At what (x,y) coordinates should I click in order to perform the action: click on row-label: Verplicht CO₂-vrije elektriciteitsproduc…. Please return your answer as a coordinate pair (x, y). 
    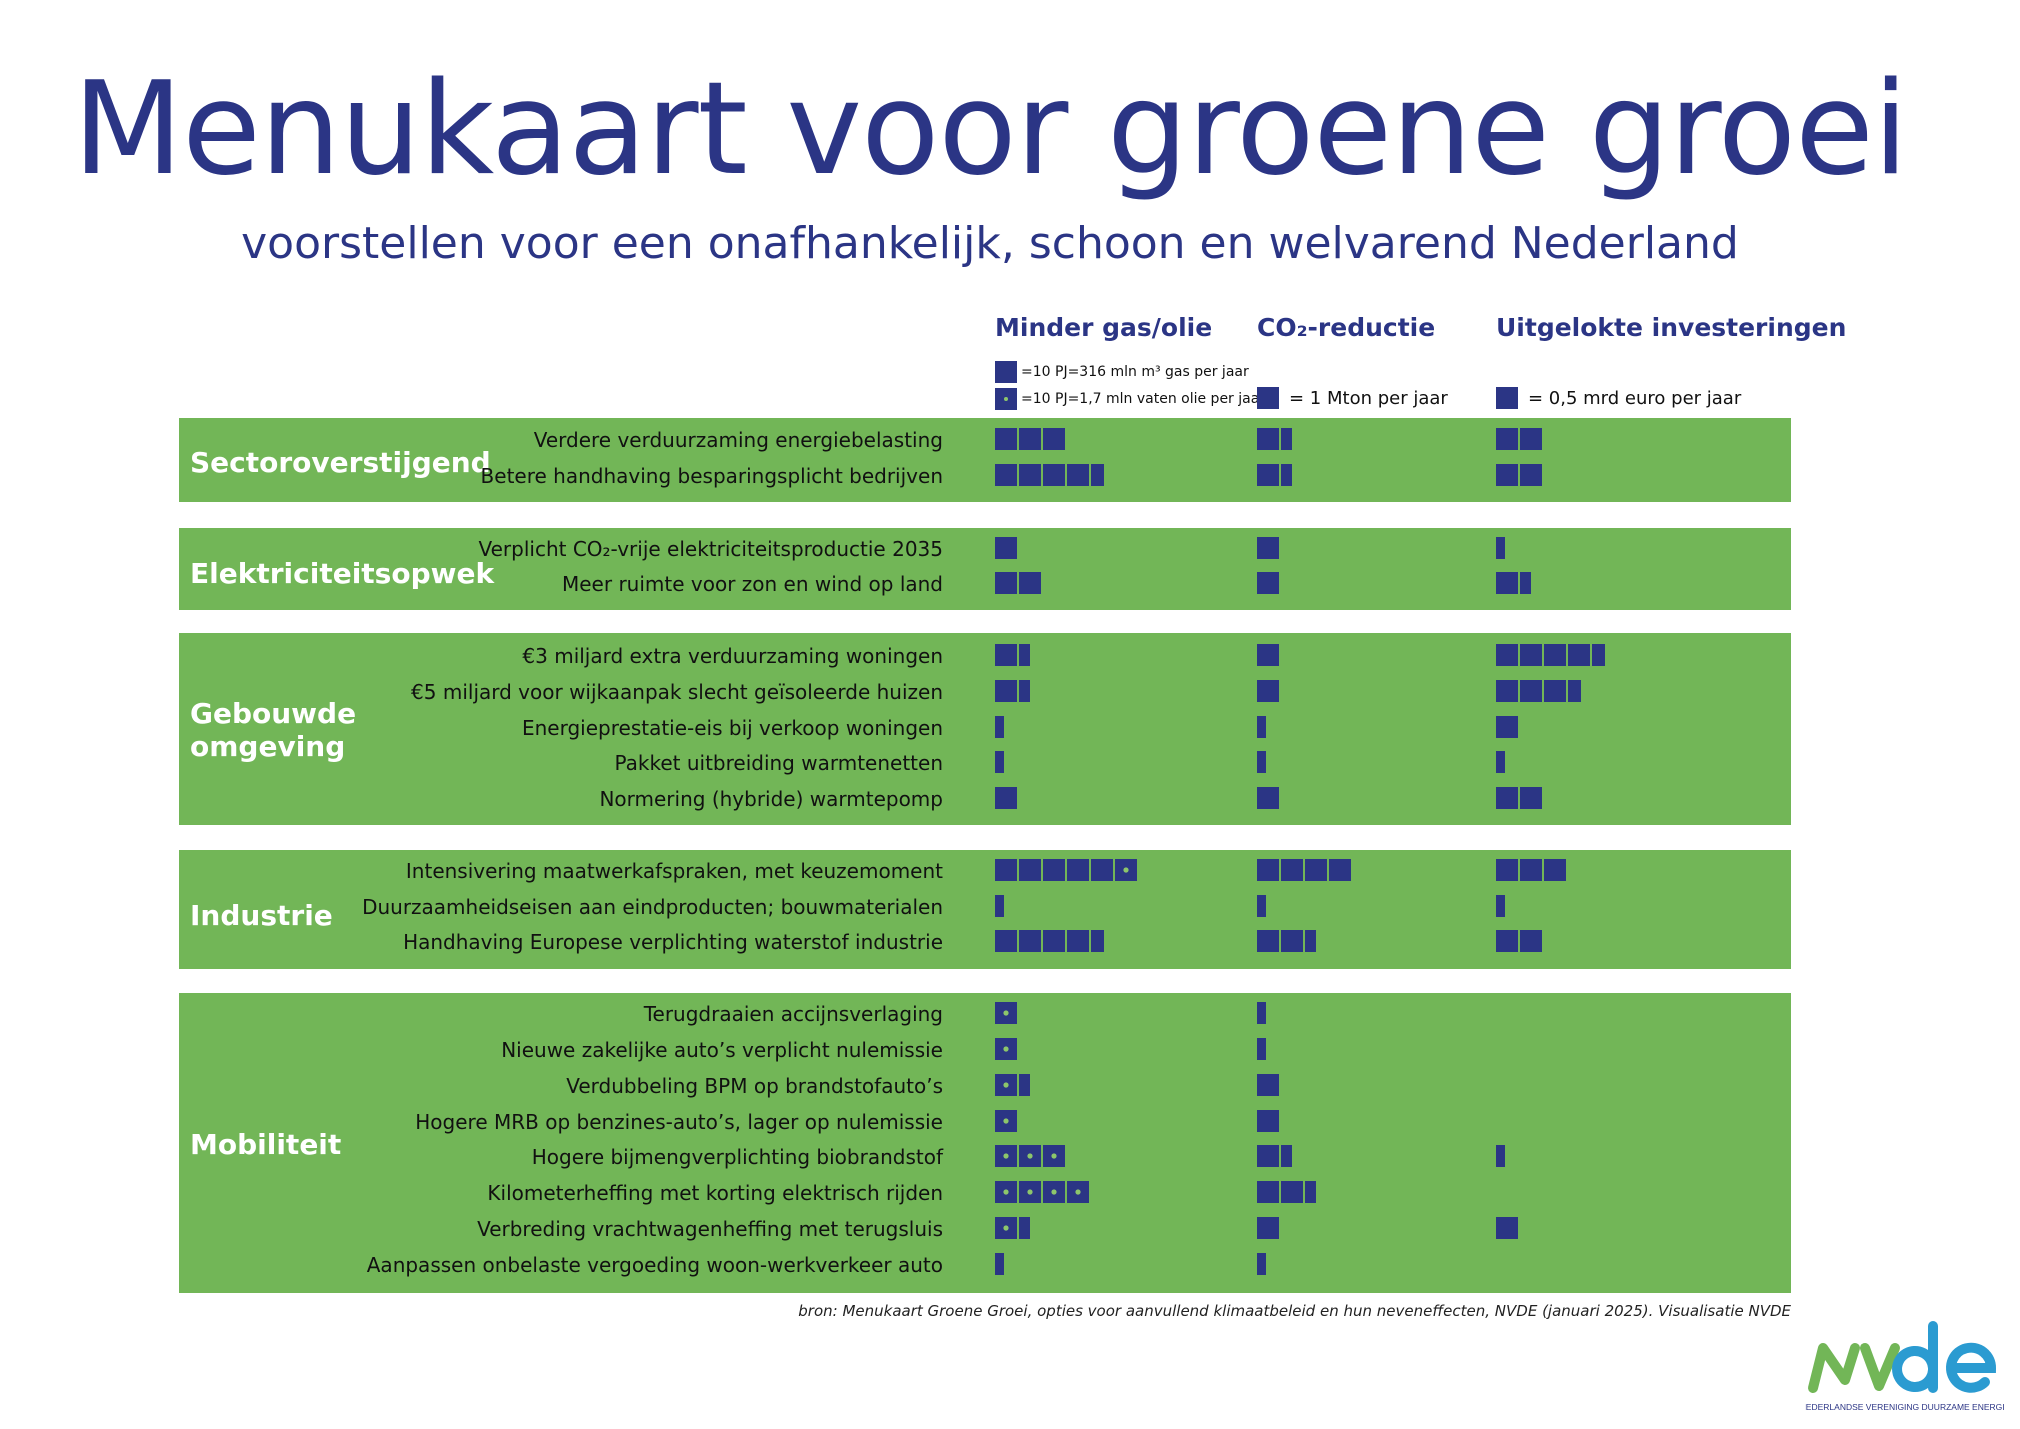
    Looking at the image, I should click on (710, 549).